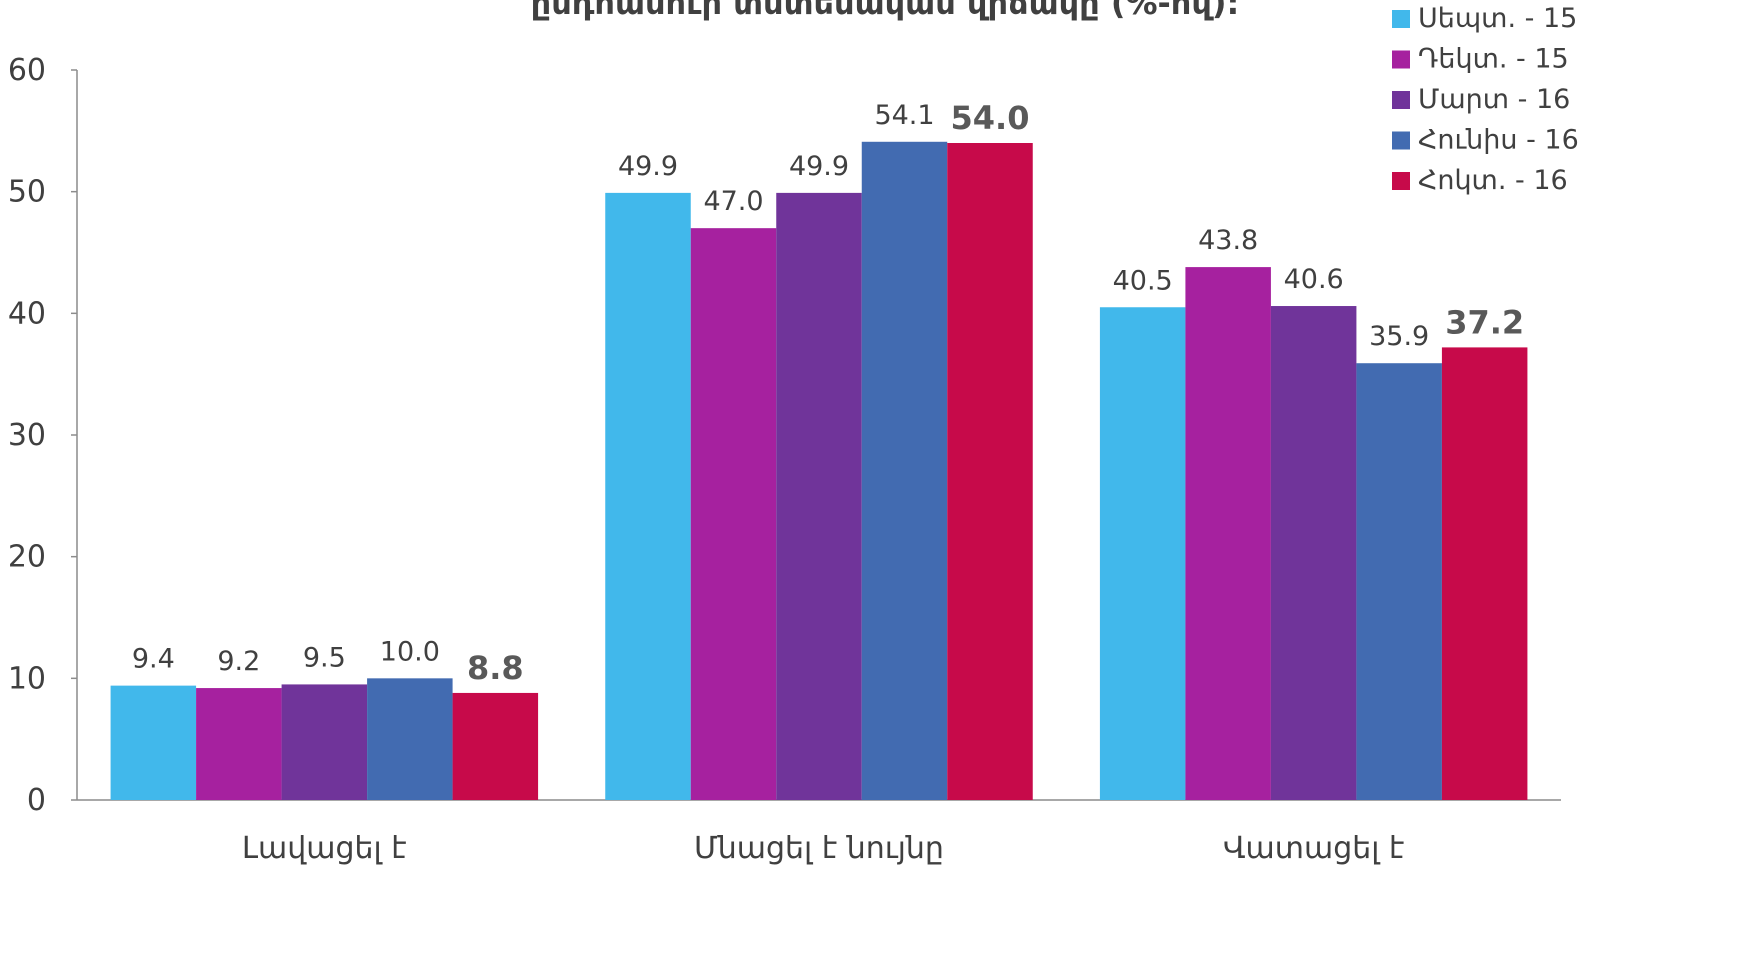 The height and width of the screenshot is (970, 1761). Describe the element at coordinates (885, 11) in the screenshot. I see `chart-title: ընդհանուր տնտեսական վիճակը (%-ով):` at that location.